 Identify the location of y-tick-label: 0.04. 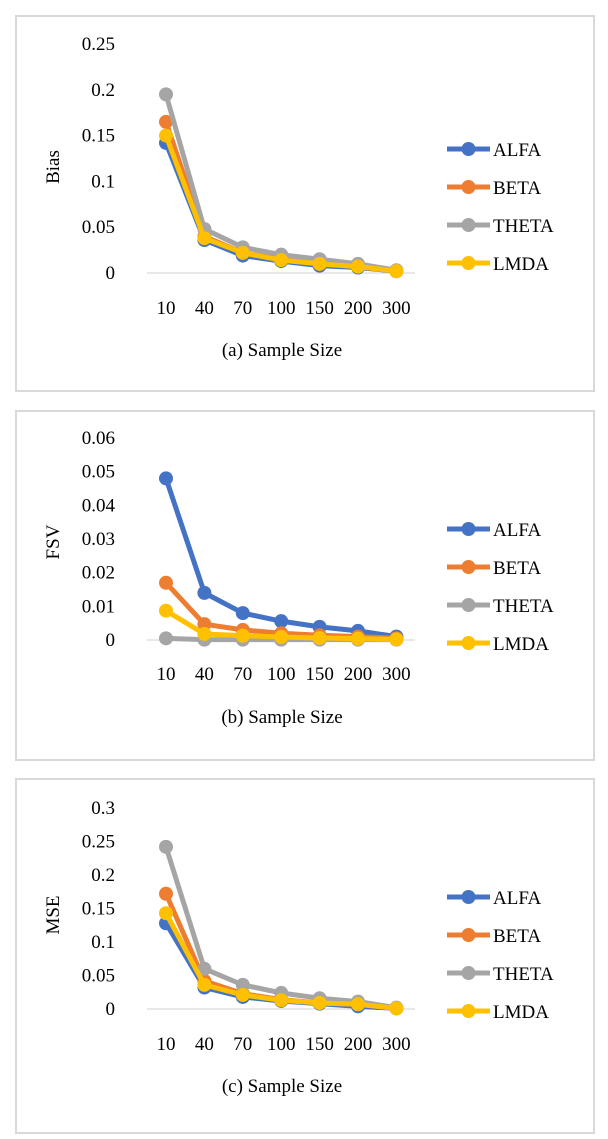
(99, 505).